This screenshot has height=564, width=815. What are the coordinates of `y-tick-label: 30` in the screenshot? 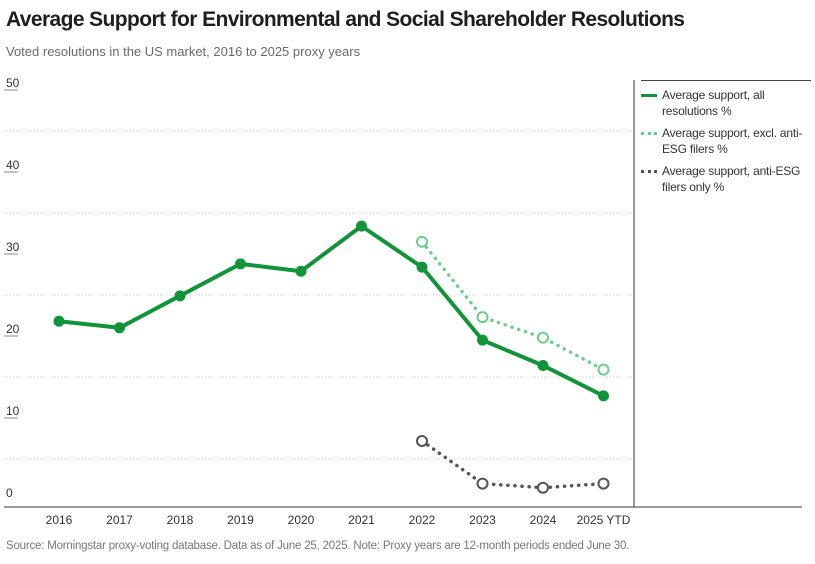 It's located at (13, 247).